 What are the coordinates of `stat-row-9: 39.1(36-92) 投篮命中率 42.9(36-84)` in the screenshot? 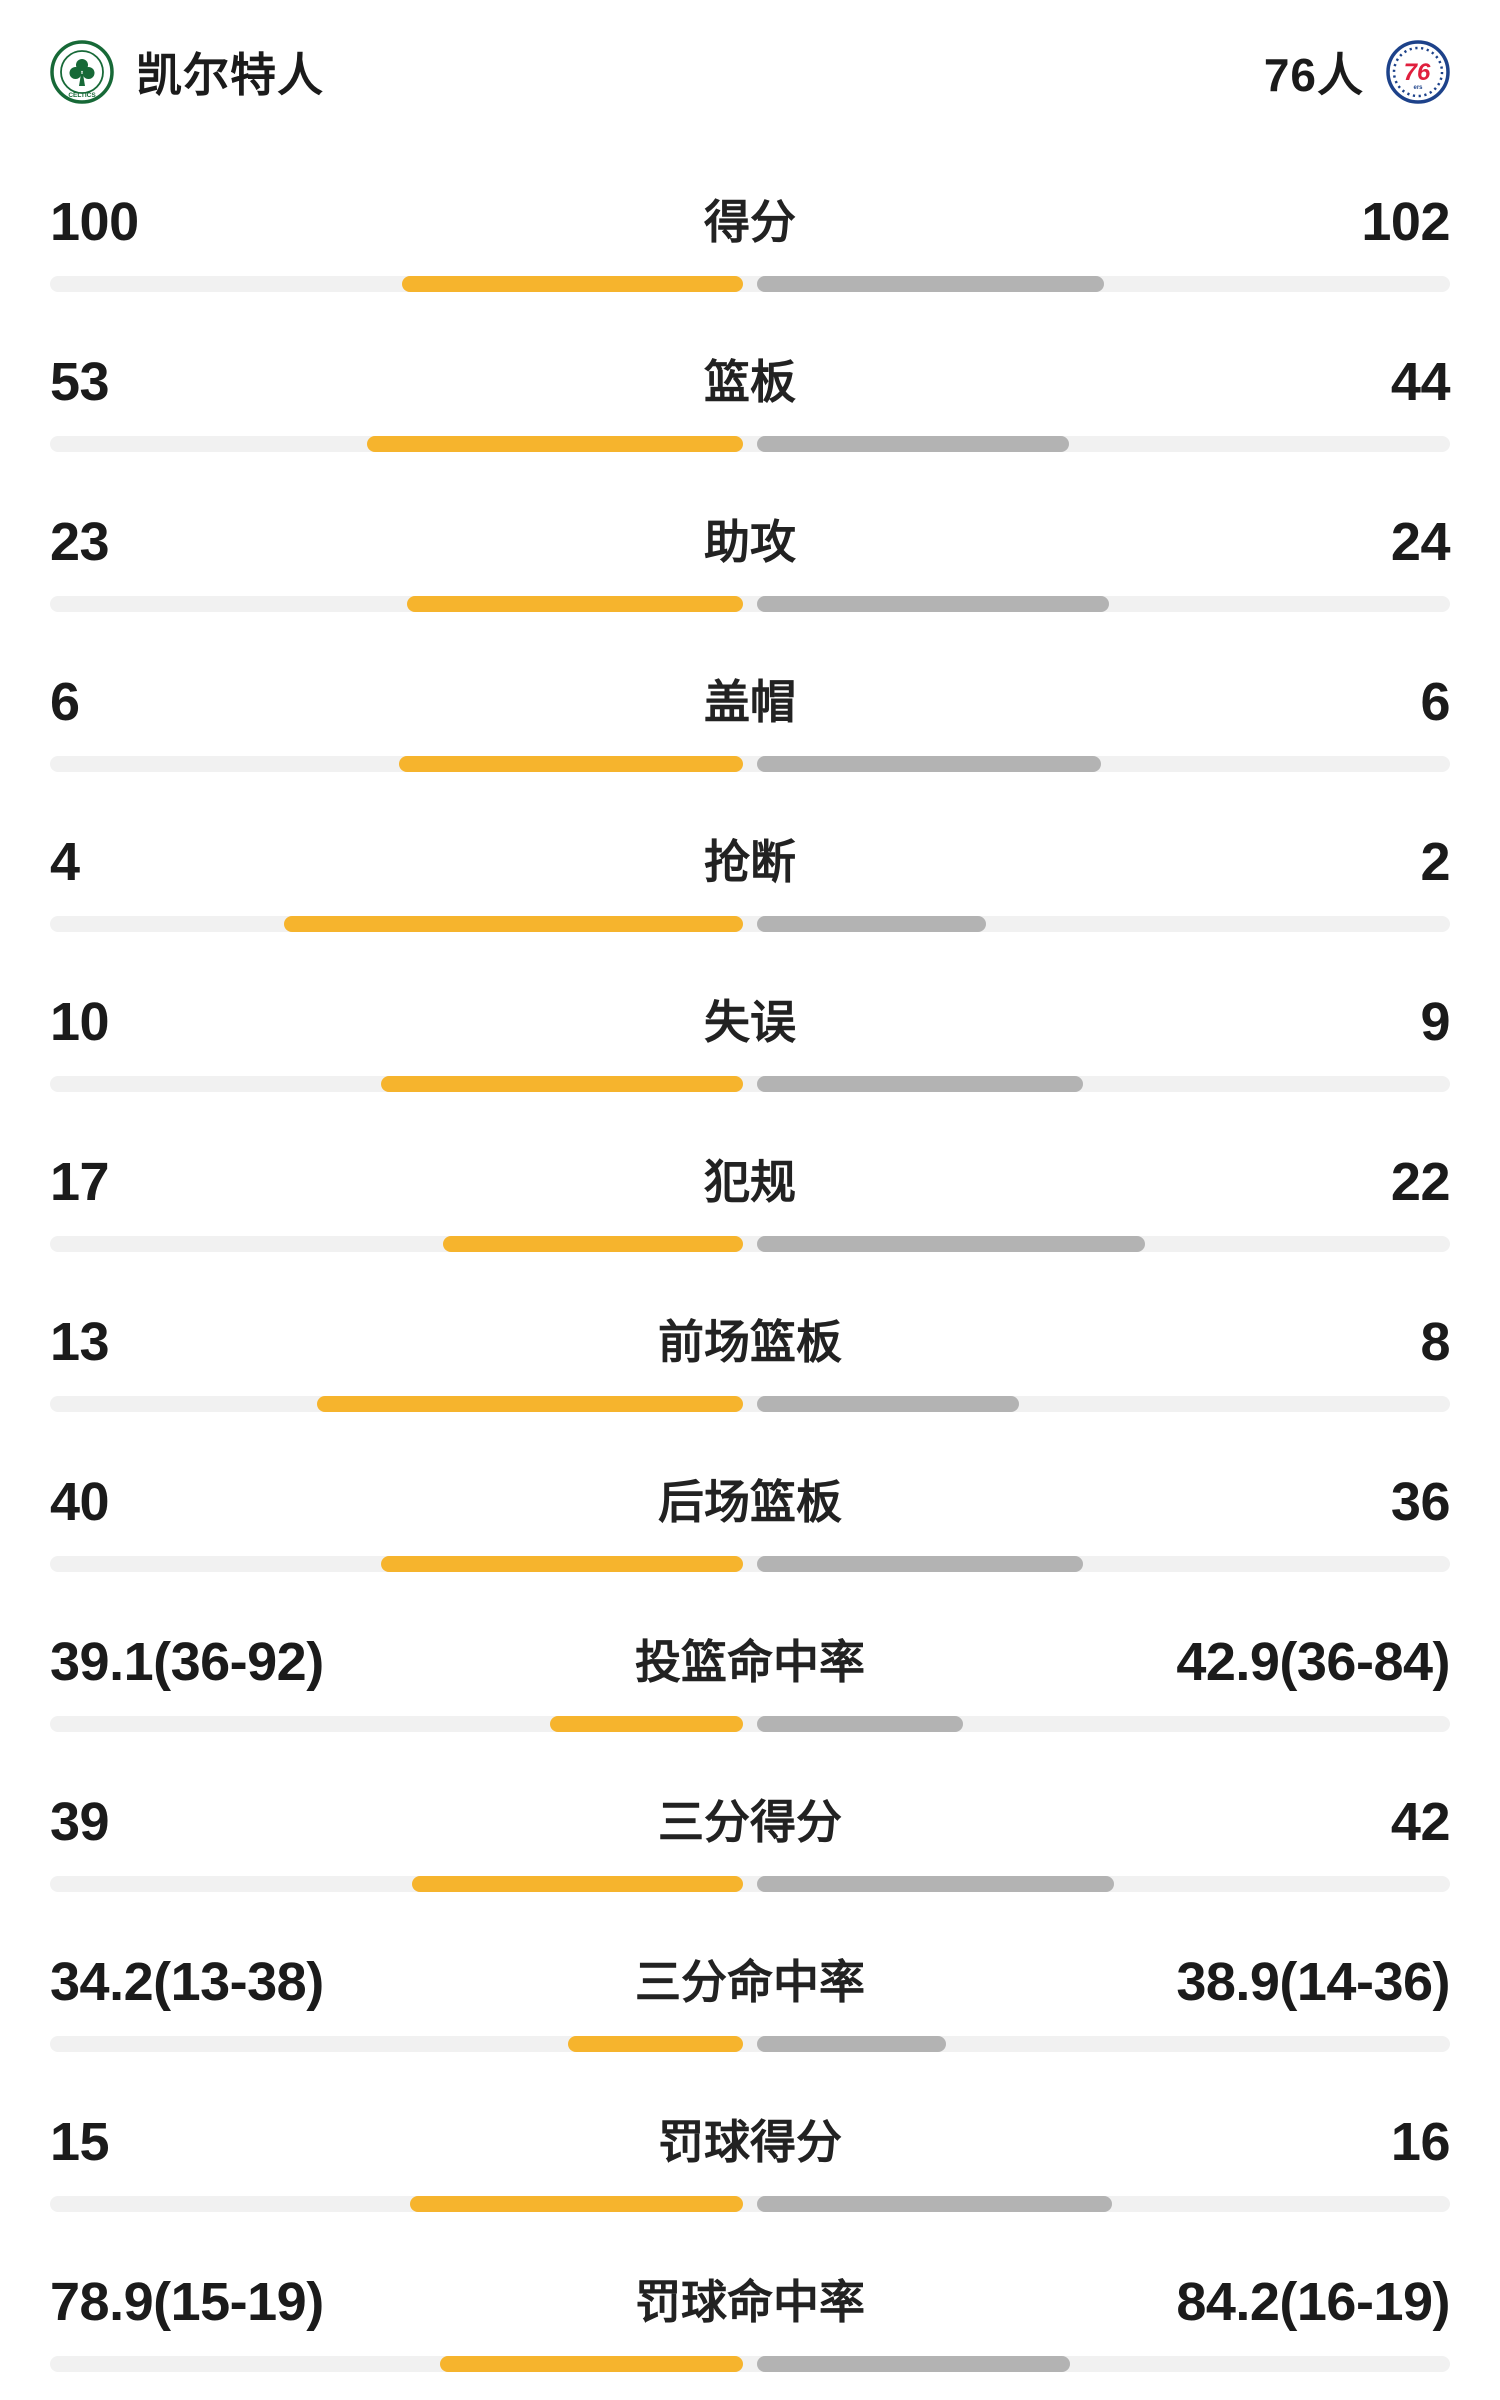 It's located at (750, 1681).